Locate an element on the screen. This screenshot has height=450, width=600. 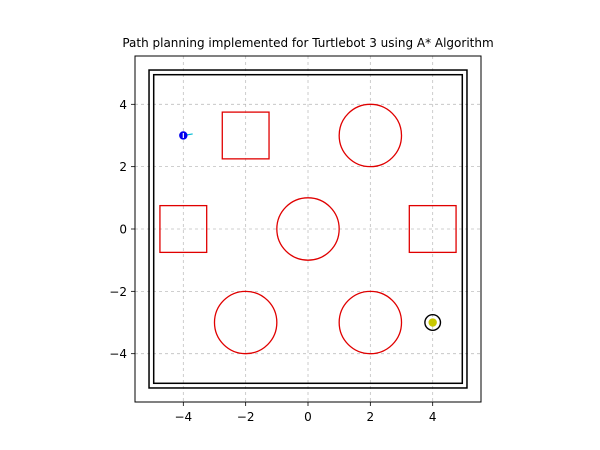
y-tick-label-3: 2 is located at coordinates (123, 167).